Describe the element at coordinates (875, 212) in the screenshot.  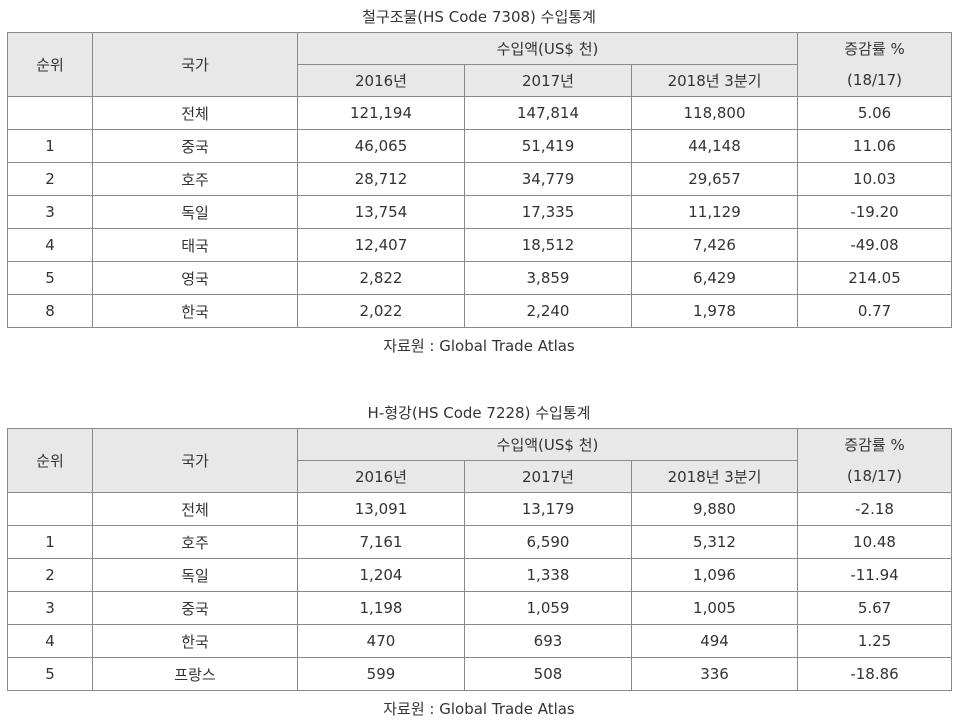
I see `table-cell: -19.20` at that location.